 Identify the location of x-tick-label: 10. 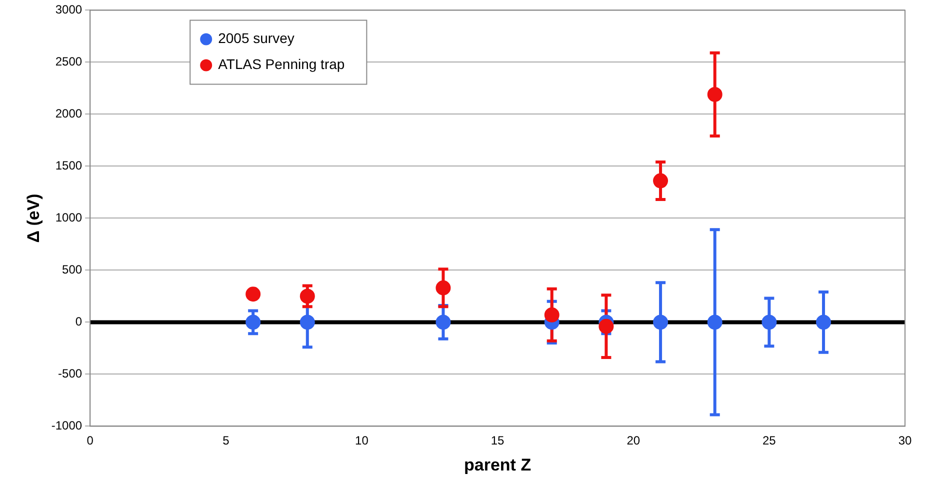
(362, 441).